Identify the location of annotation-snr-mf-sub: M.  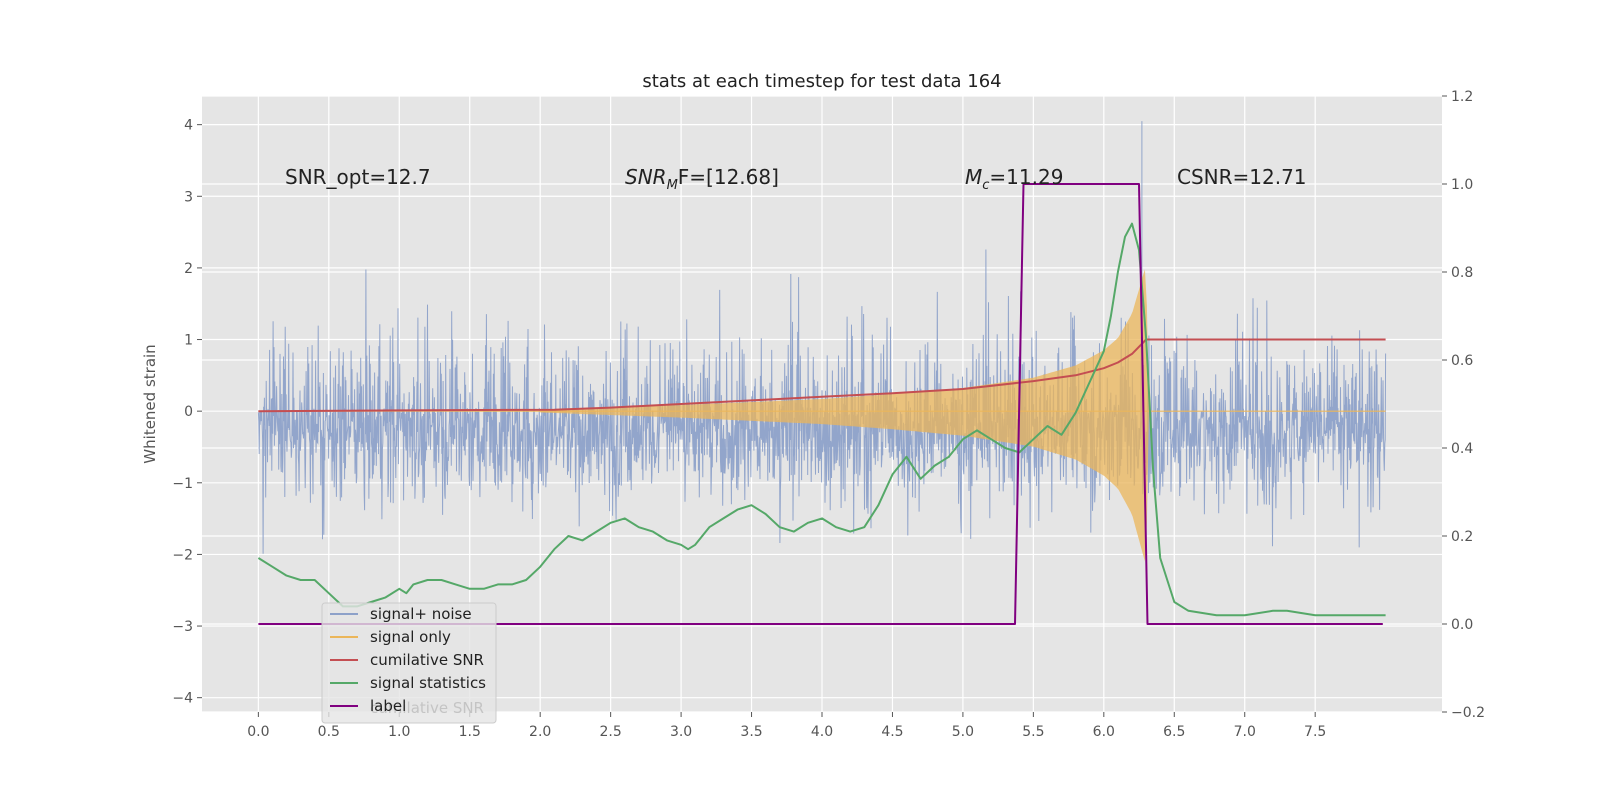
(672, 185).